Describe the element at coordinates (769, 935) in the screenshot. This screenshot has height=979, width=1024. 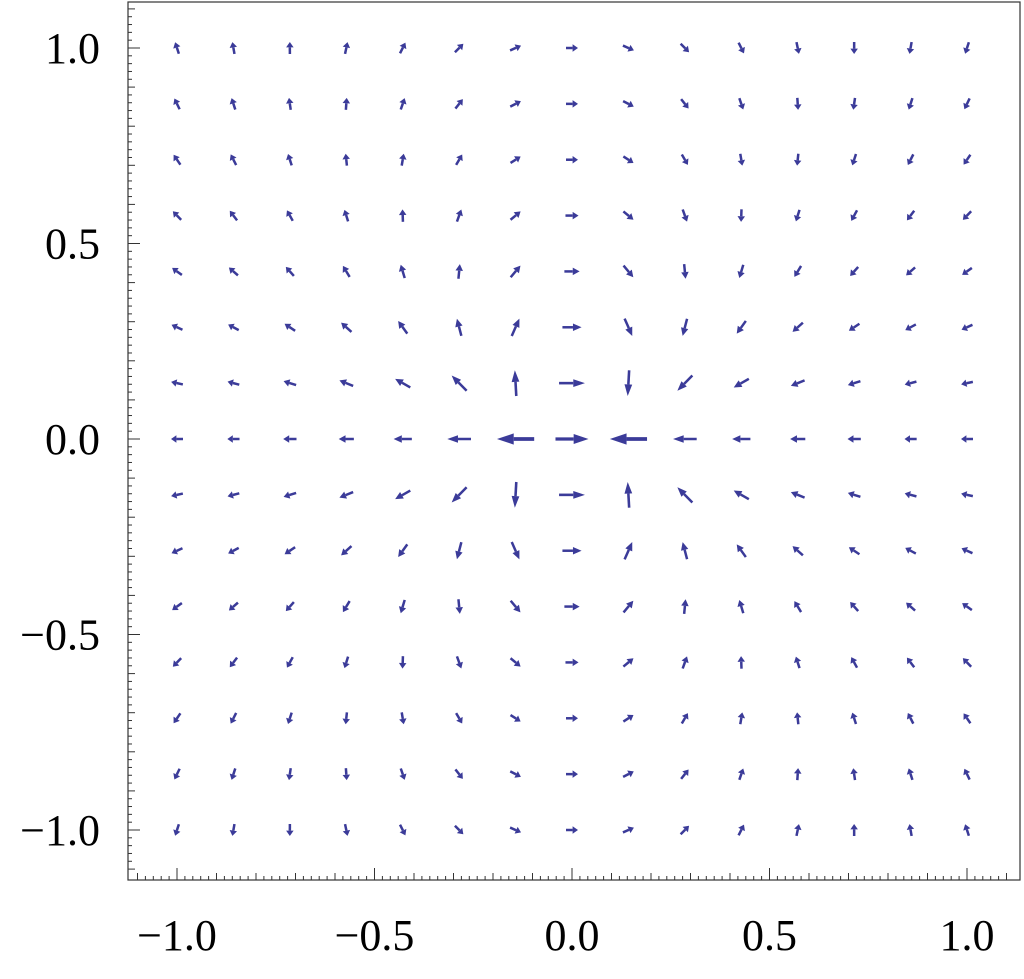
I see `x-tick-label: 0.5` at that location.